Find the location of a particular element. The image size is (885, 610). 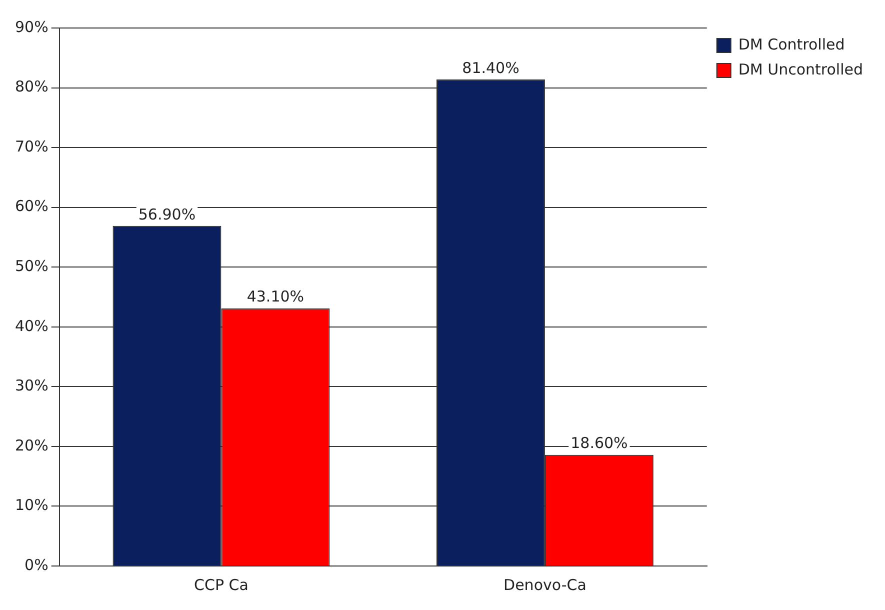

y-tick-label: 90% is located at coordinates (31, 27).